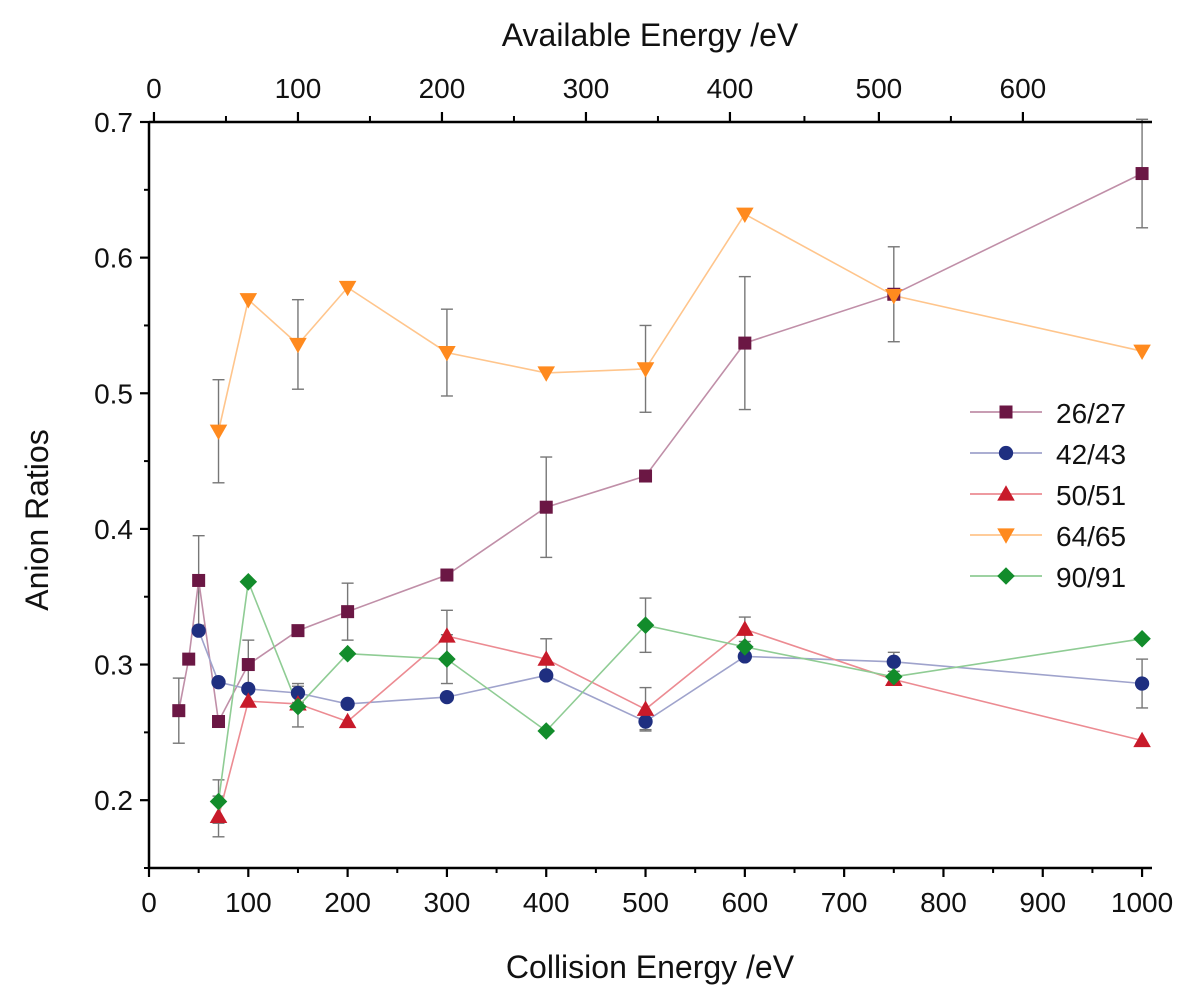 The image size is (1201, 996). What do you see at coordinates (1142, 902) in the screenshot?
I see `x-tick-label: 1000` at bounding box center [1142, 902].